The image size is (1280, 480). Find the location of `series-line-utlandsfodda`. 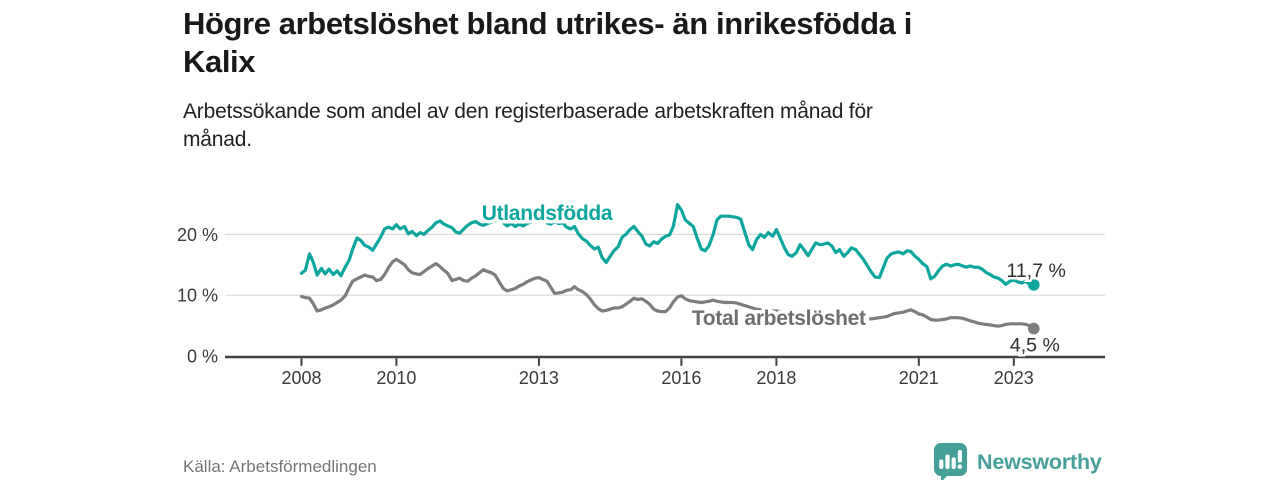

series-line-utlandsfodda is located at coordinates (667, 245).